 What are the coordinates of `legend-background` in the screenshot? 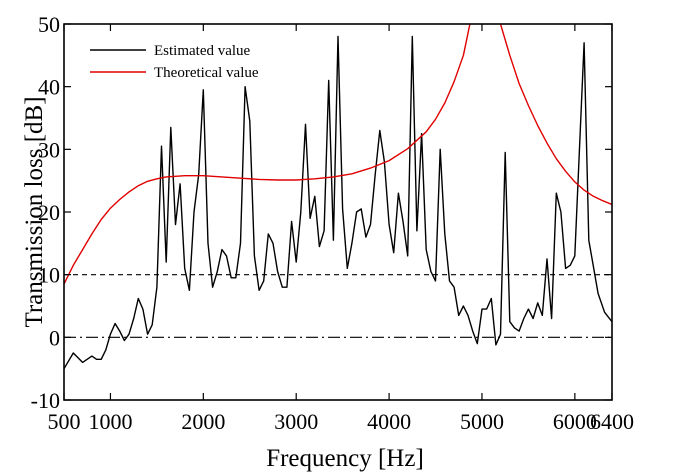 It's located at (194, 61).